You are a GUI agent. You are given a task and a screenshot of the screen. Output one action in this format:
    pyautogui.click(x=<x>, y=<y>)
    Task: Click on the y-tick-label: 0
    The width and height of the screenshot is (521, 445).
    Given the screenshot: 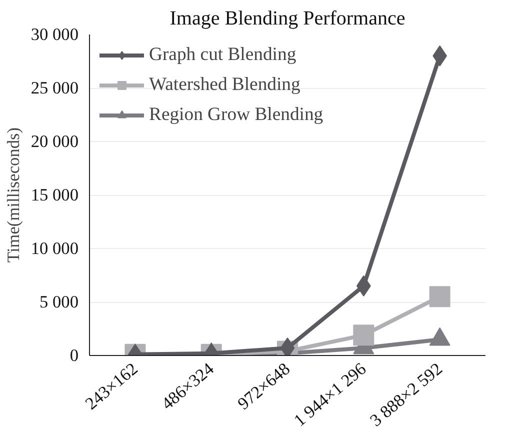 What is the action you would take?
    pyautogui.click(x=74, y=355)
    